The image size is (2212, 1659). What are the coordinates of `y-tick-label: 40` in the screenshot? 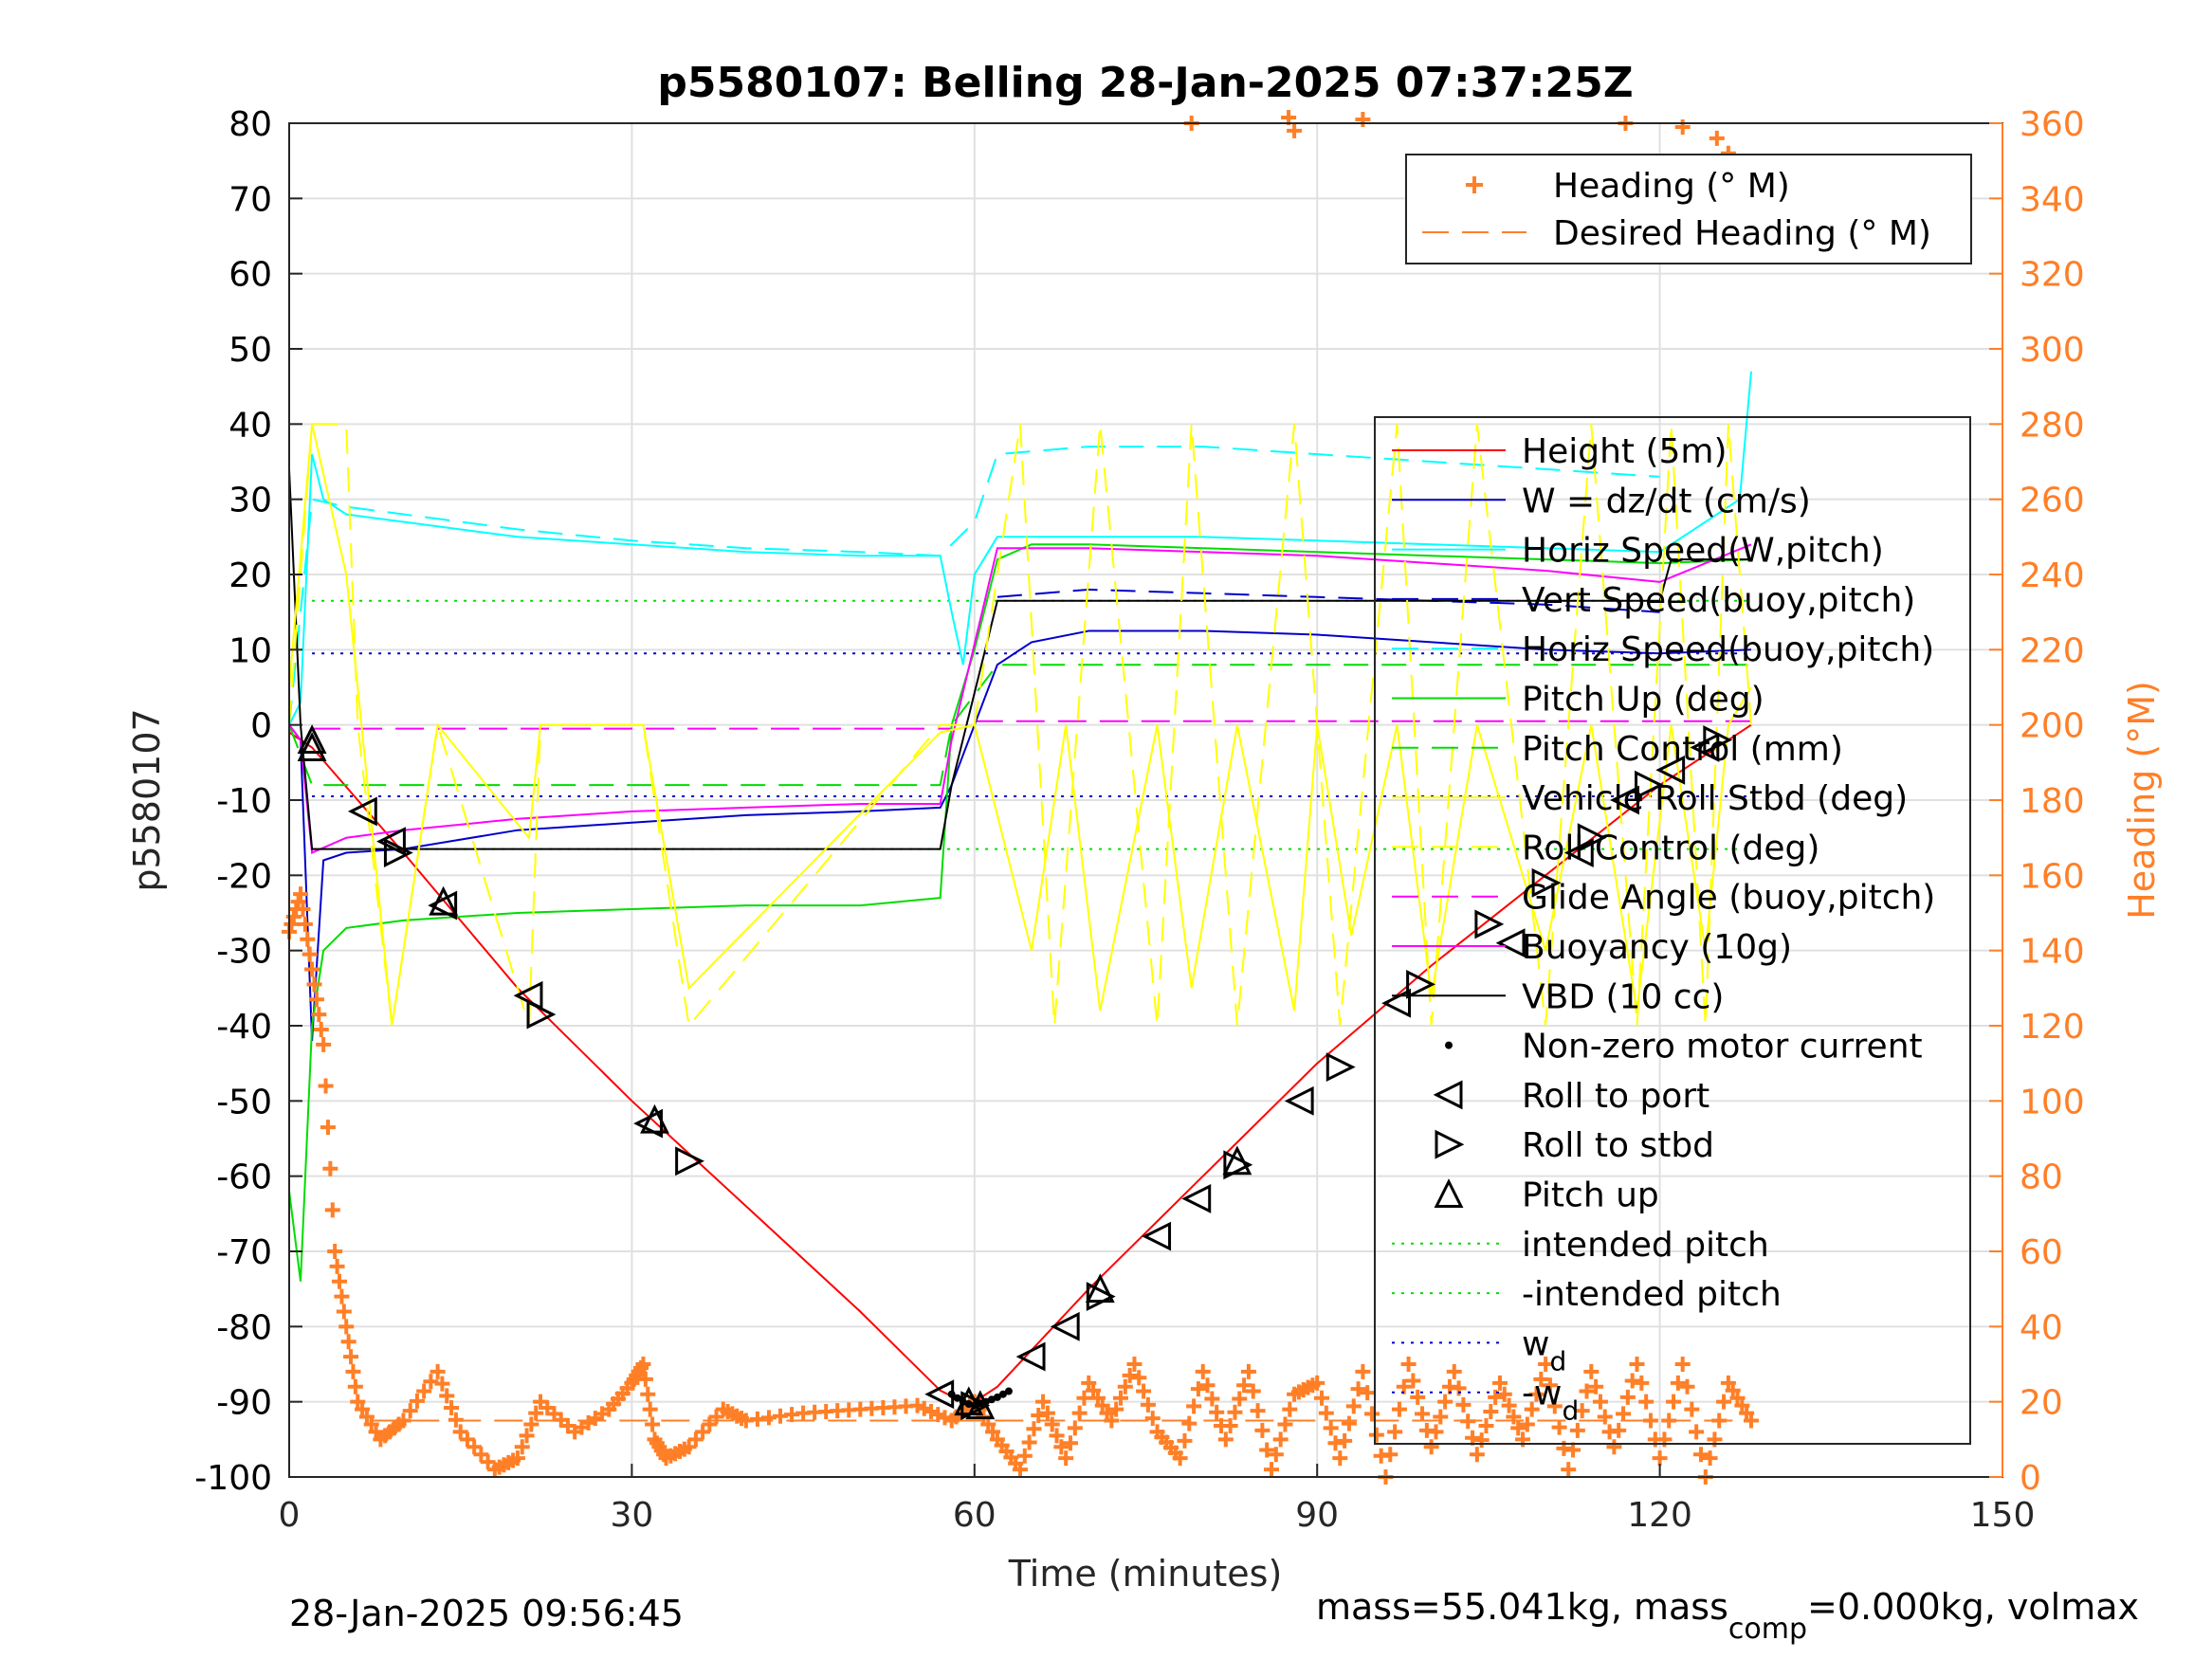 It's located at (250, 425).